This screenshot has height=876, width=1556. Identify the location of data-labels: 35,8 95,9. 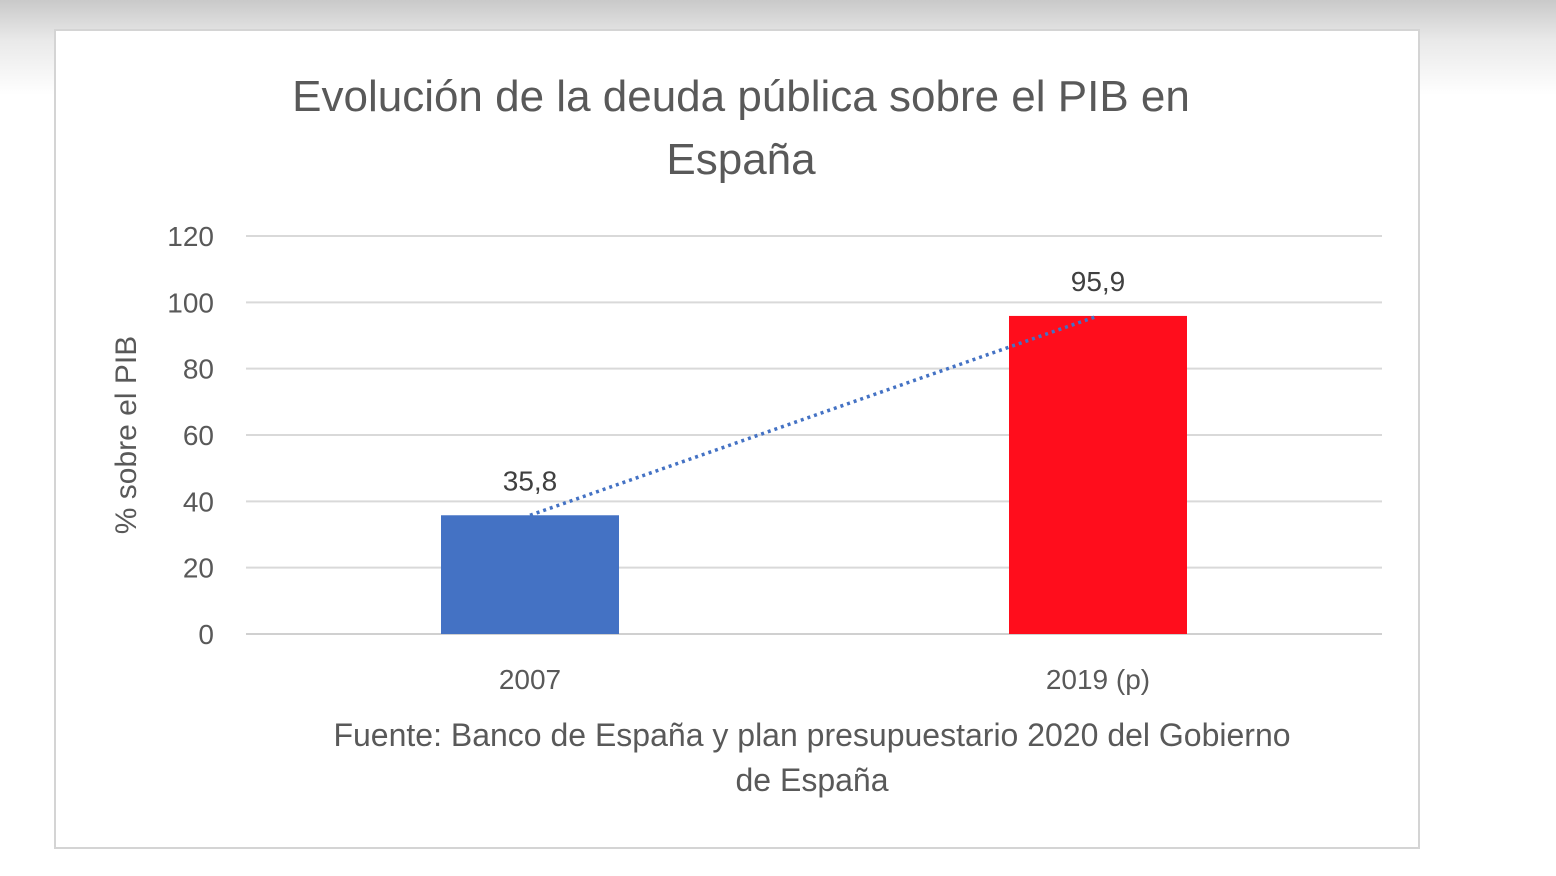
(814, 381).